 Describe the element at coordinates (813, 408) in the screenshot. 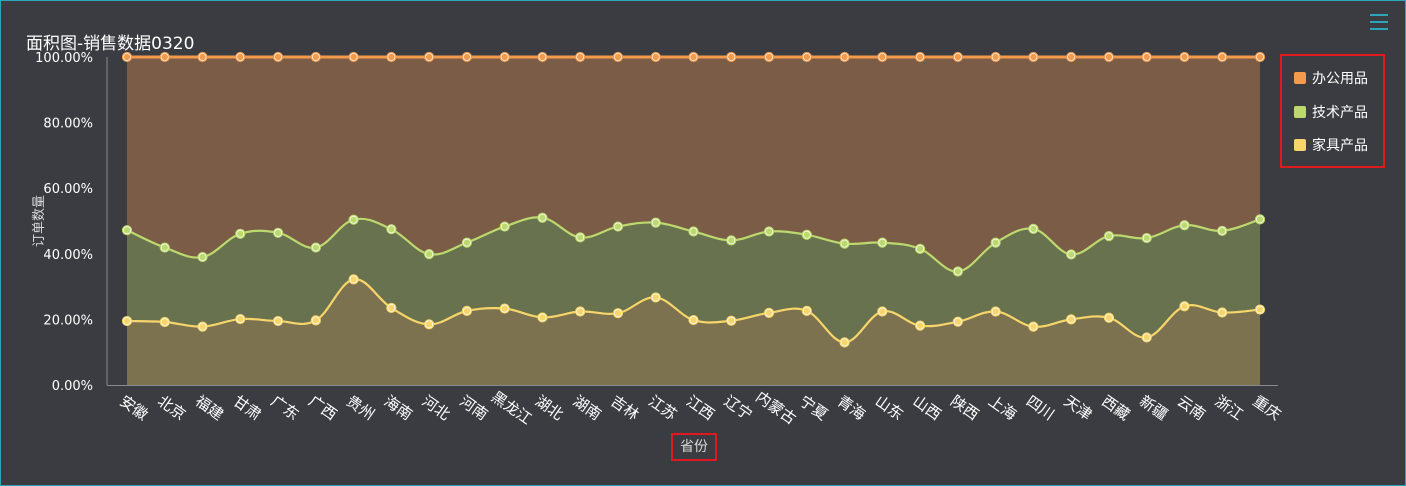

I see `x-tick-label: 宁夏` at that location.